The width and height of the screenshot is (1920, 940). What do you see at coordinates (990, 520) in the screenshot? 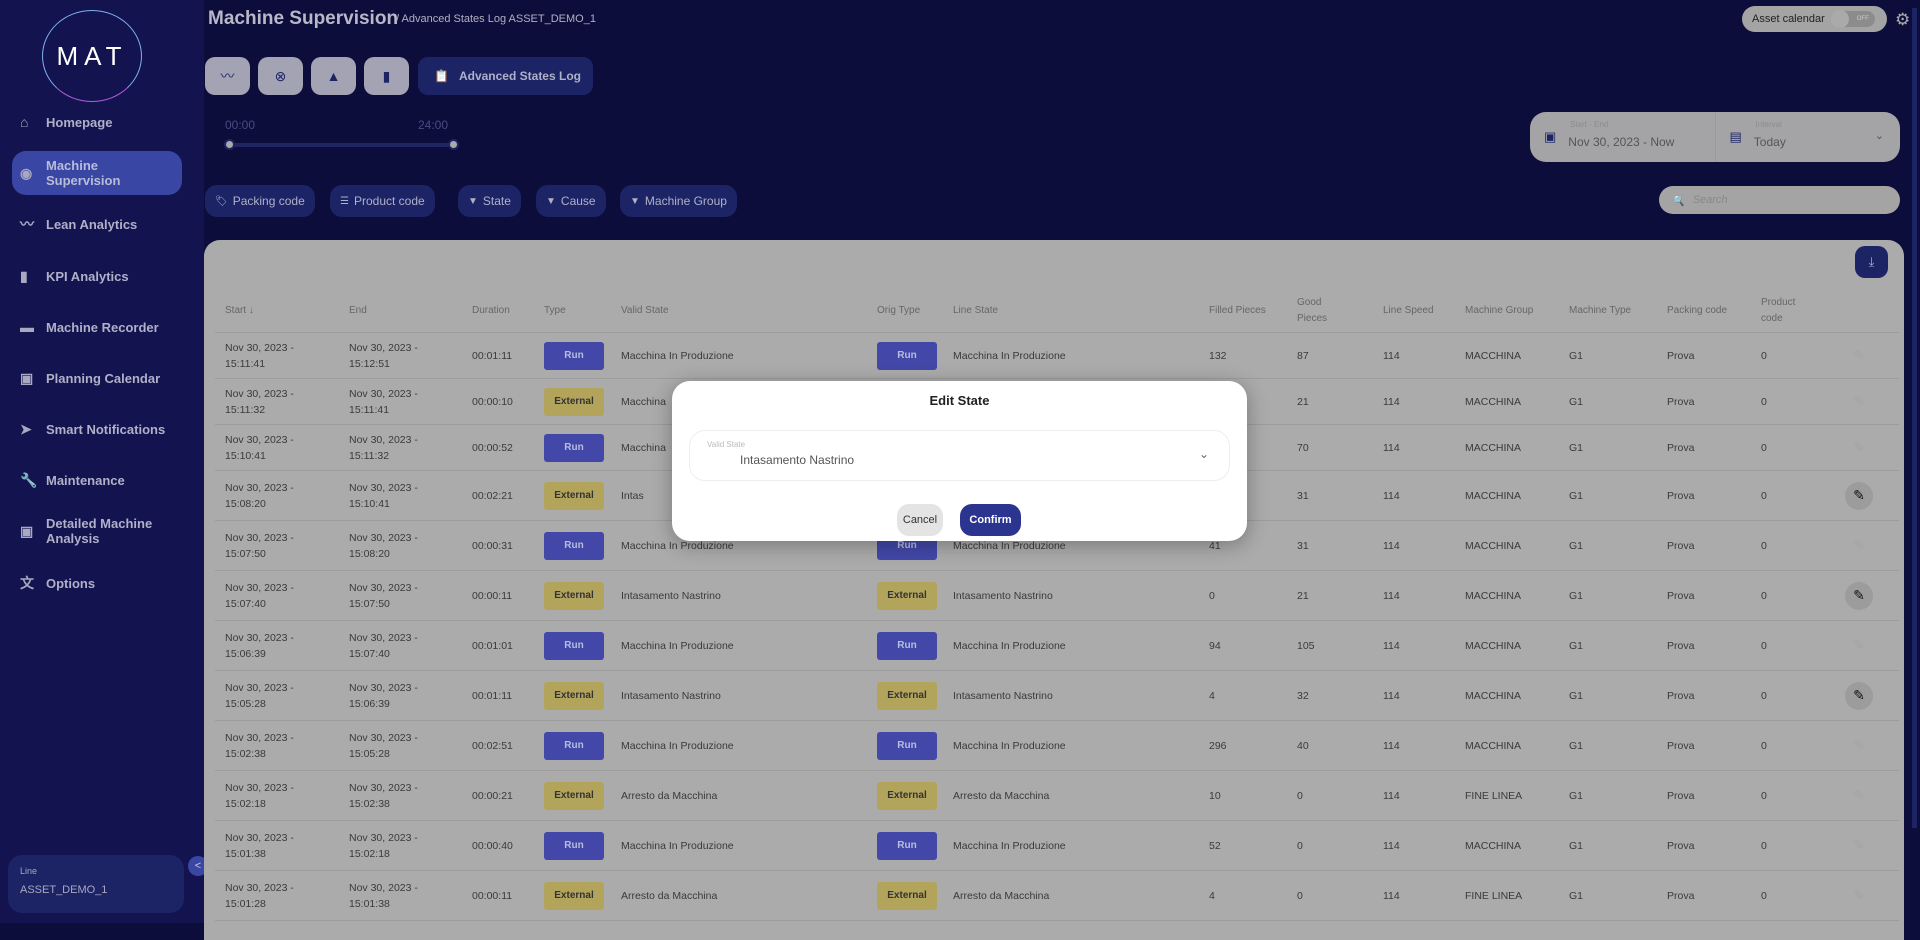
I see `confirm-button: Confirm` at bounding box center [990, 520].